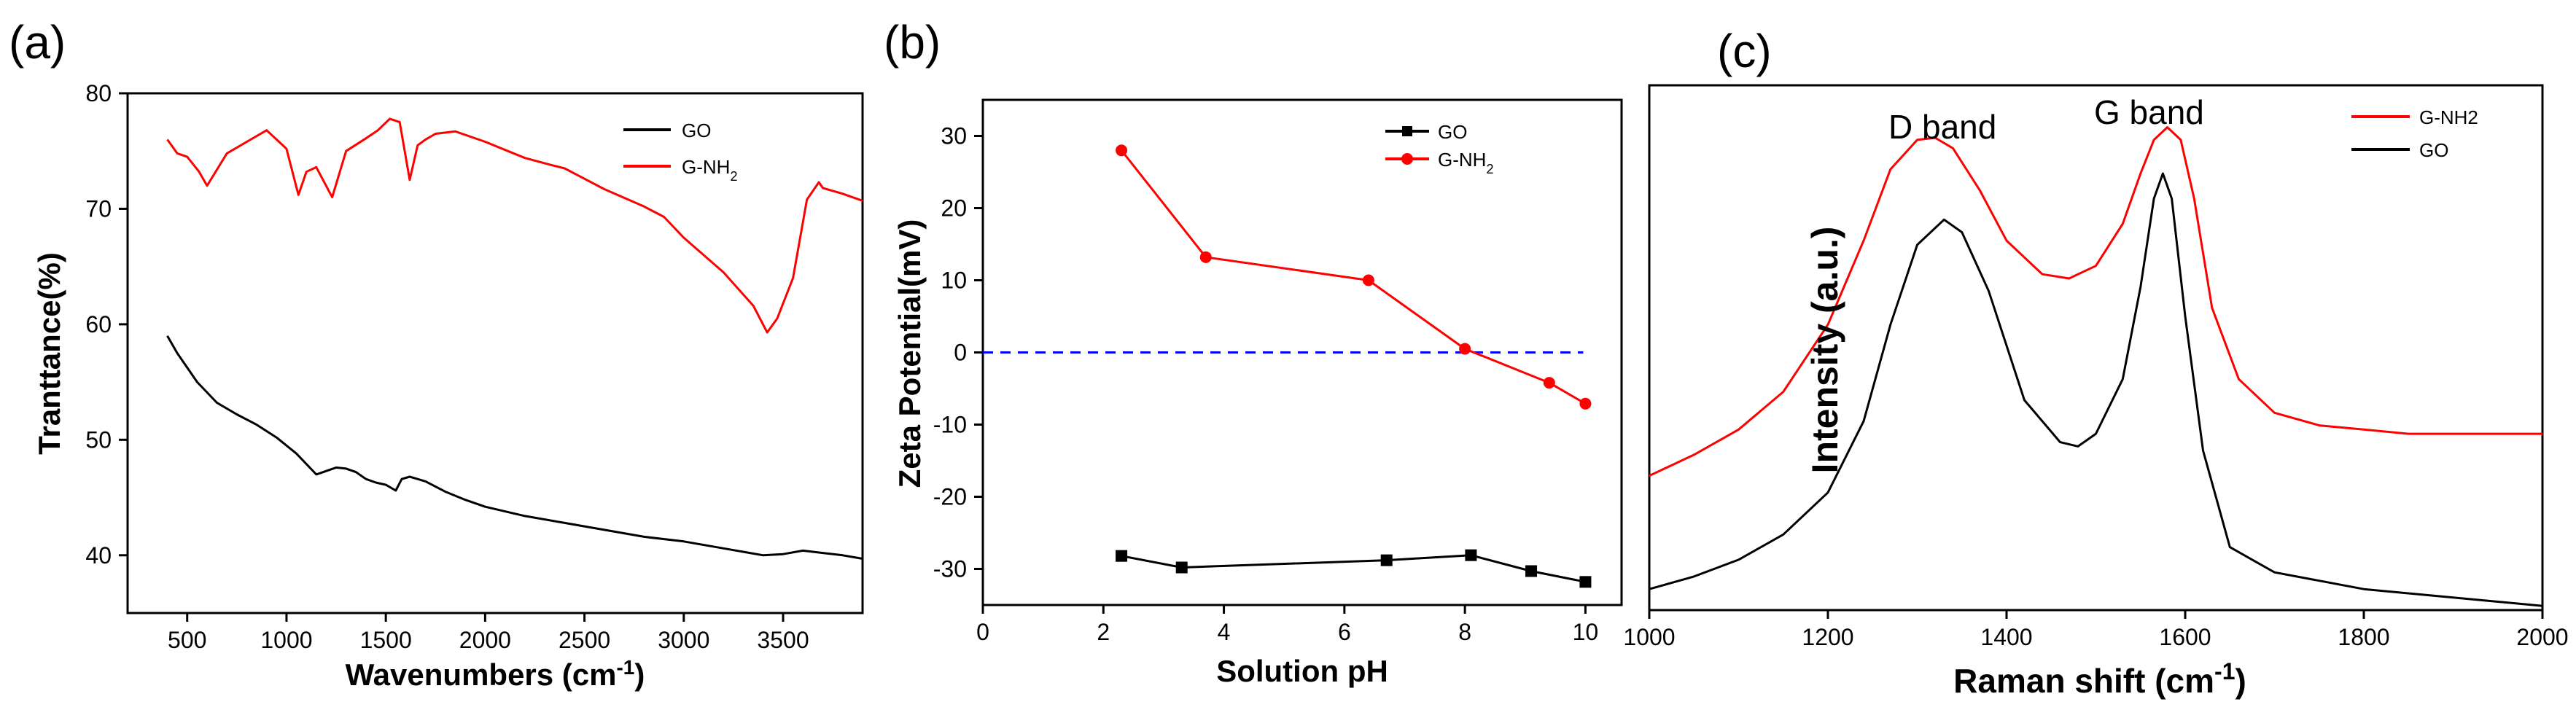 This screenshot has width=2576, height=726. Describe the element at coordinates (495, 674) in the screenshot. I see `panel-a-xlabel: Wavenumbers (cm-1)` at that location.